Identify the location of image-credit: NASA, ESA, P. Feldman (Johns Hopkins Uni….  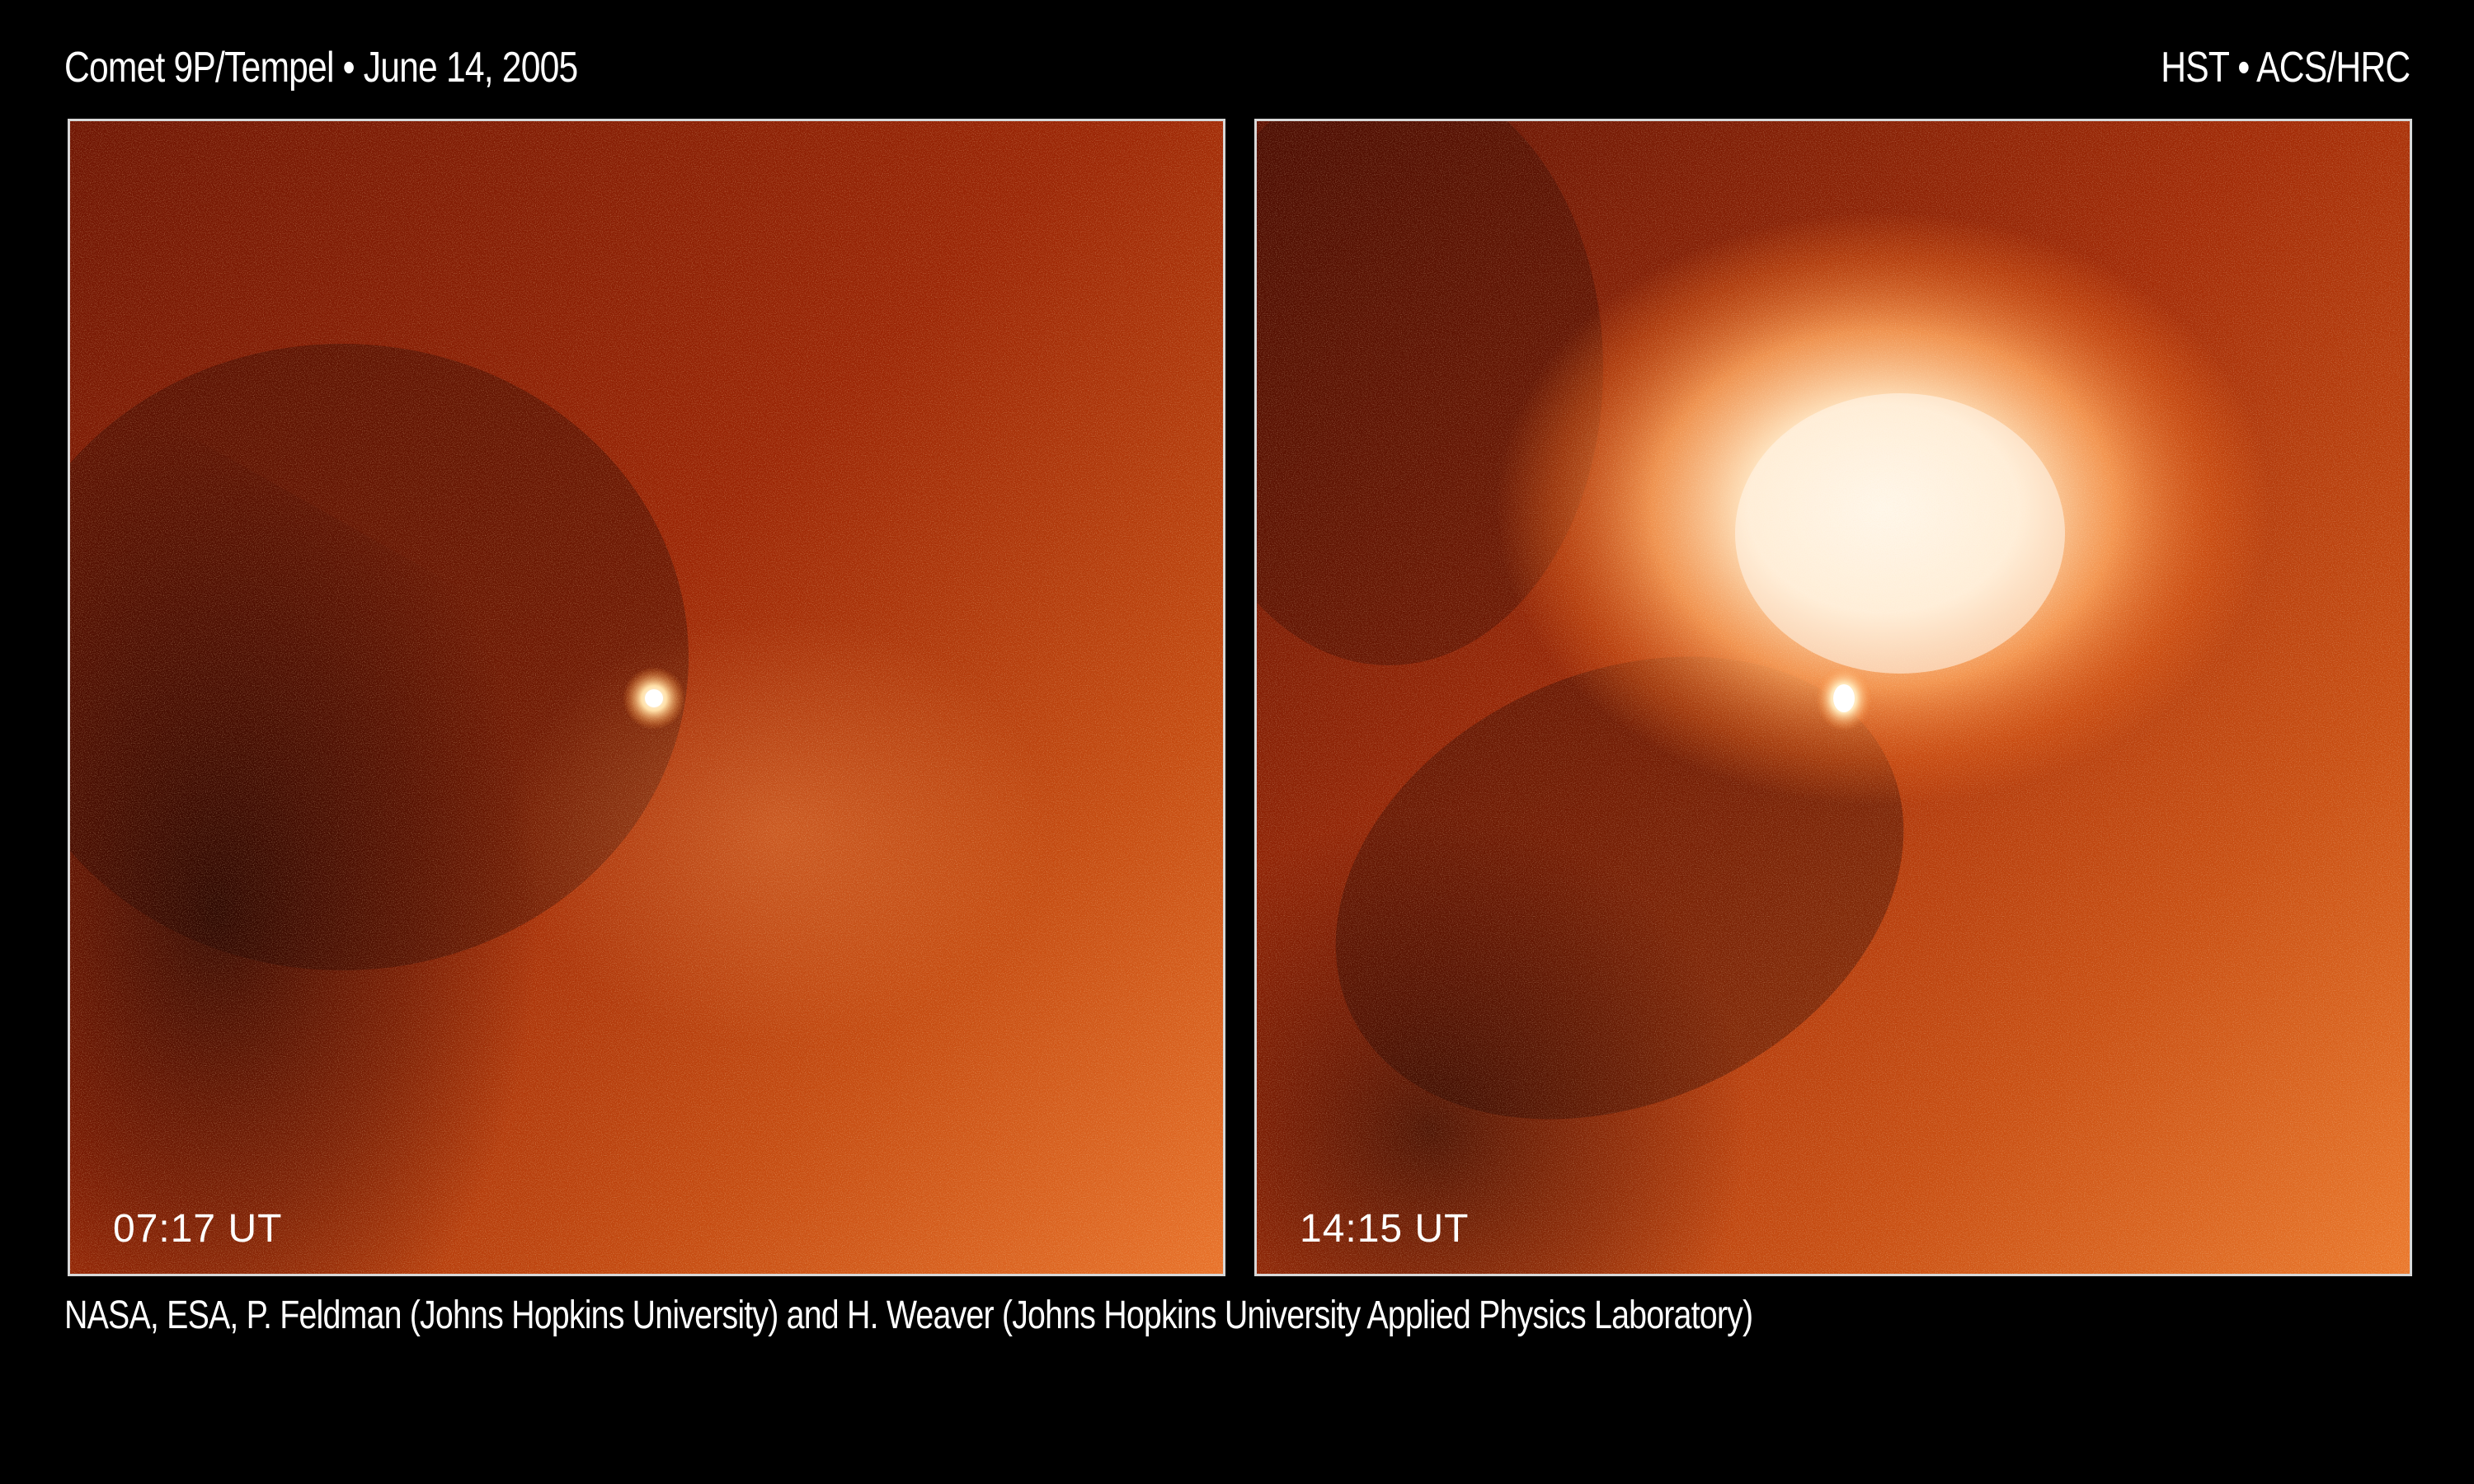
(908, 1315).